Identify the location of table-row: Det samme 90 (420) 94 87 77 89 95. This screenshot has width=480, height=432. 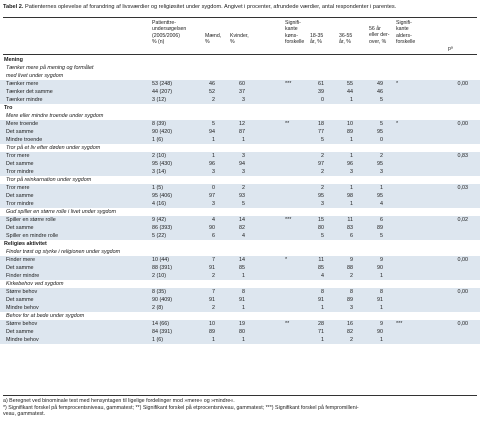
(240, 132).